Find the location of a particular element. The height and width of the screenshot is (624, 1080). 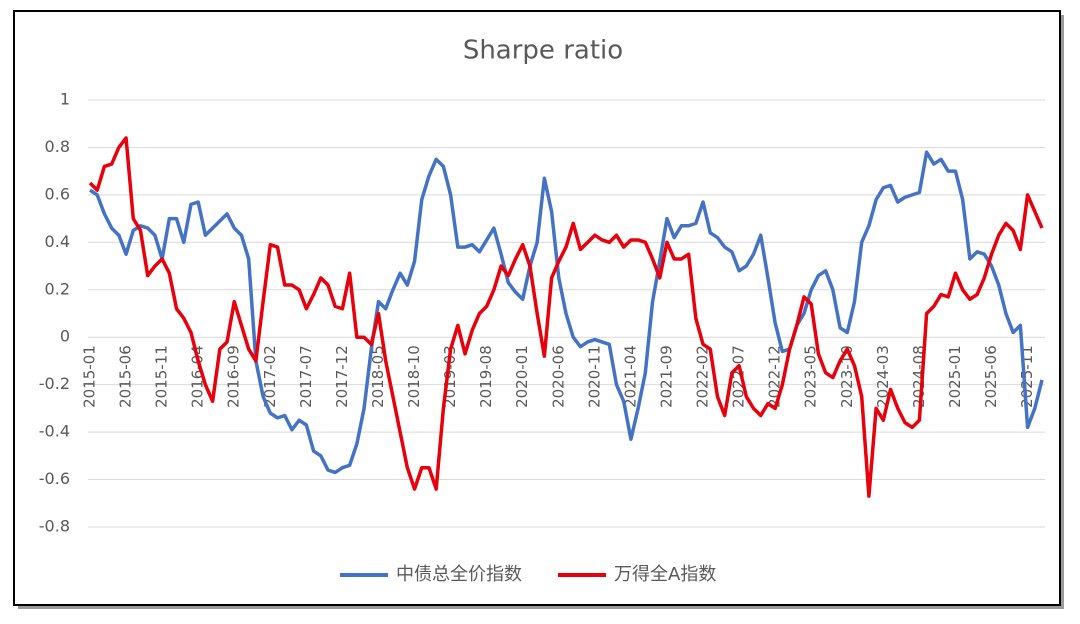

x-tick-label: 2019-08 is located at coordinates (486, 376).